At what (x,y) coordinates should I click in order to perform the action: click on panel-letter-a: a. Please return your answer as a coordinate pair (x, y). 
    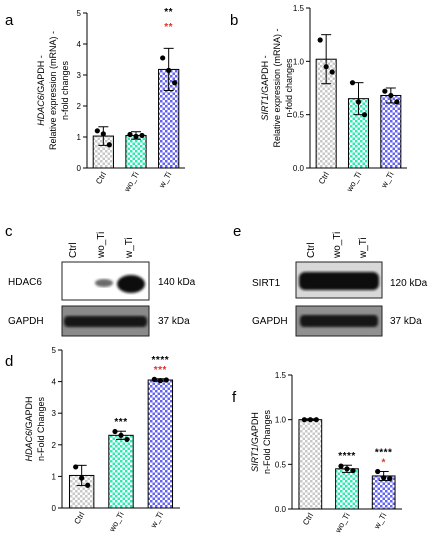
    Looking at the image, I should click on (9, 20).